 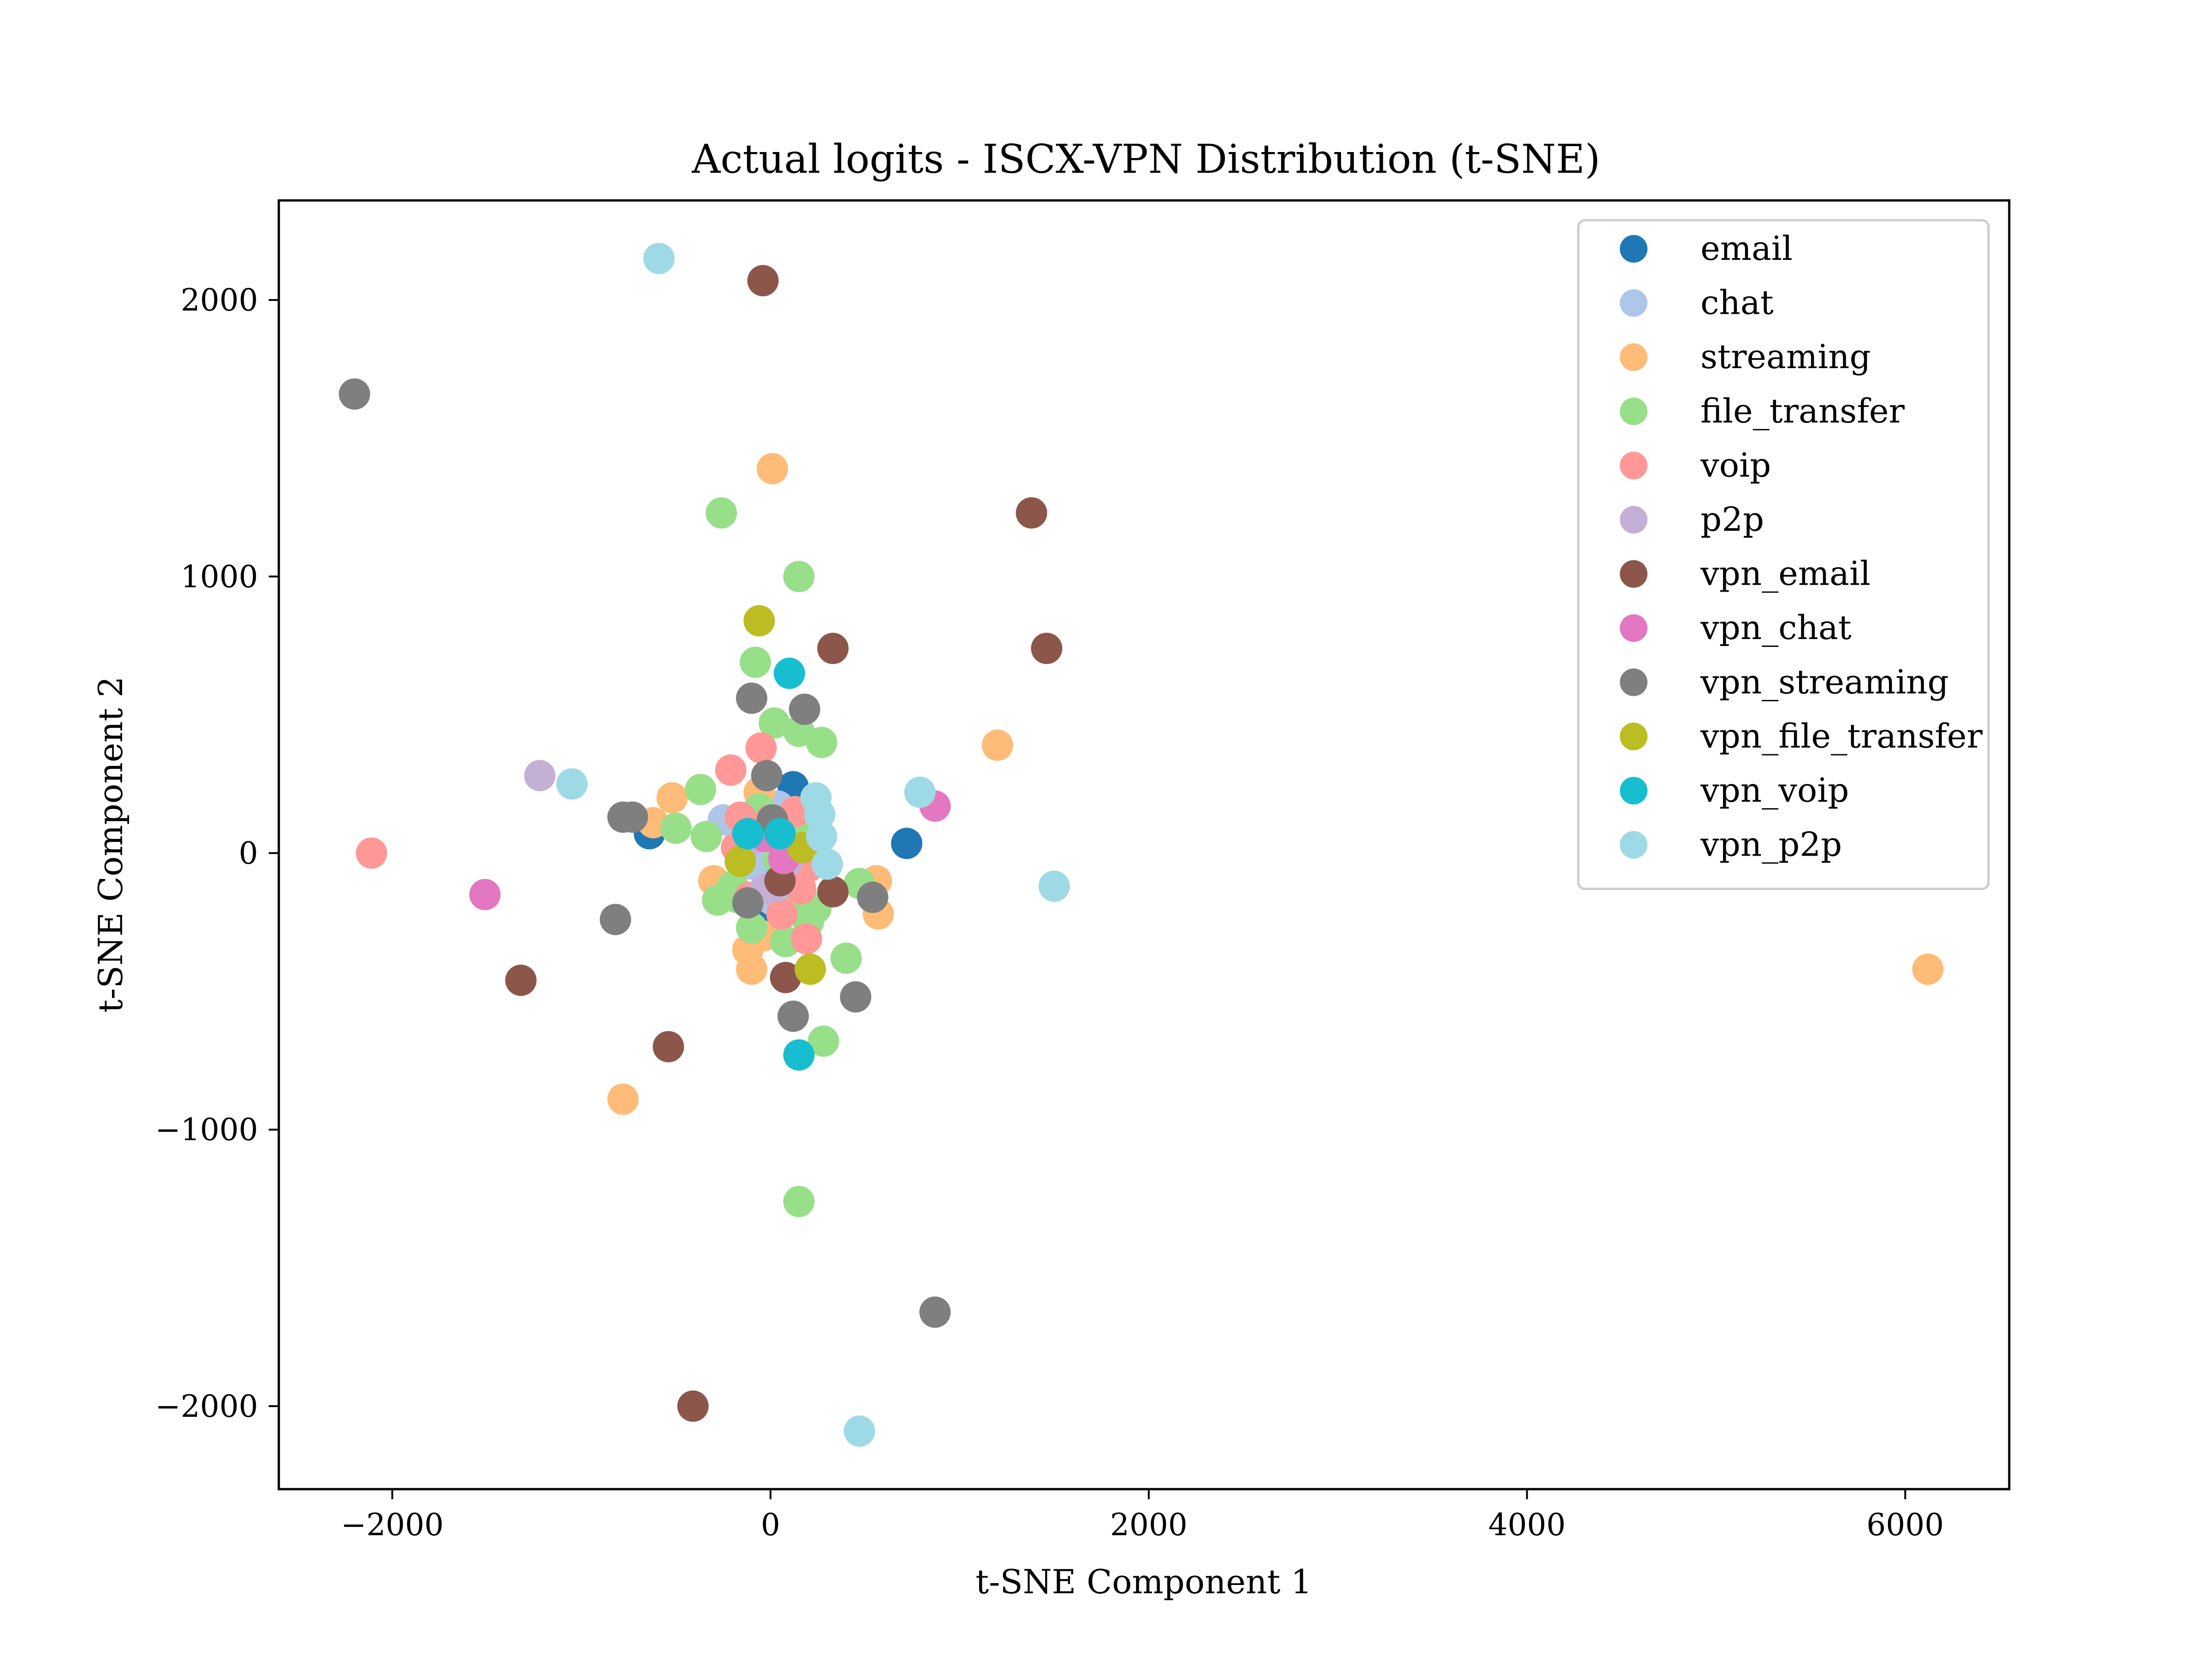 What do you see at coordinates (773, 864) in the screenshot?
I see `series-vpn-voip` at bounding box center [773, 864].